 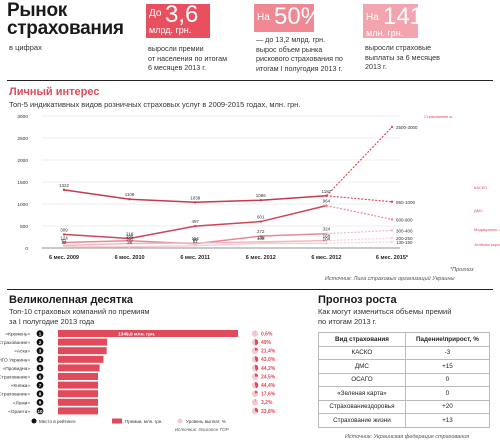 What do you see at coordinates (268, 386) in the screenshot?
I see `payout-label: 44,4%` at bounding box center [268, 386].